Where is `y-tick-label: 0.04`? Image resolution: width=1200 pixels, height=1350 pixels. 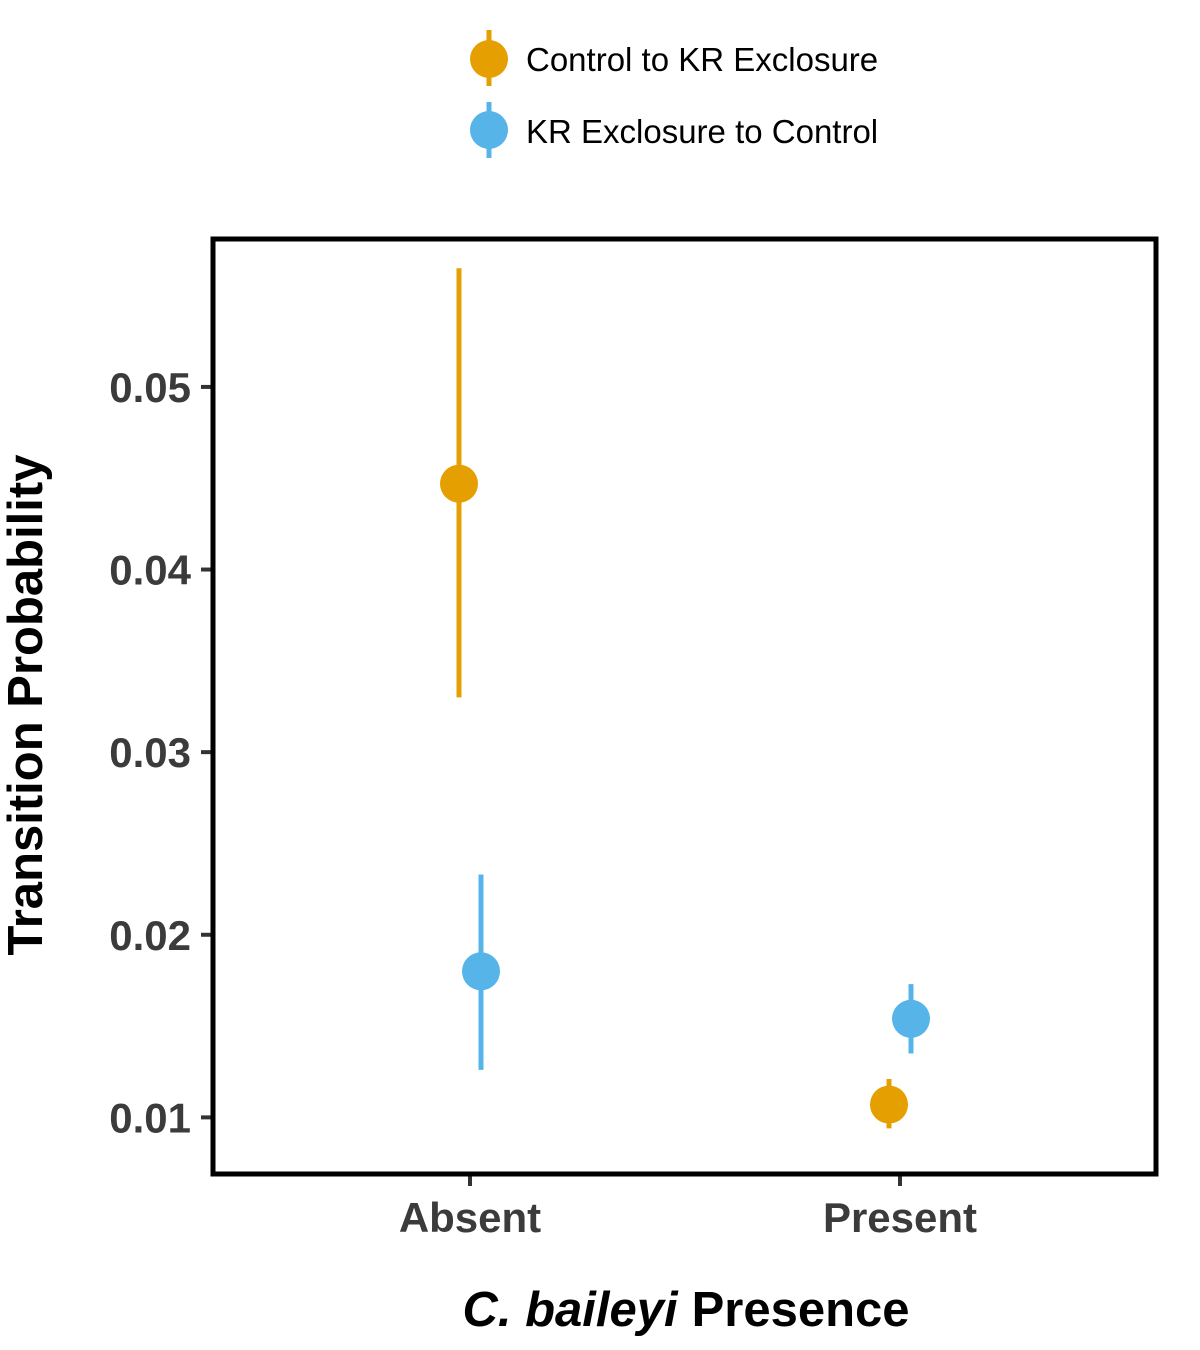 y-tick-label: 0.04 is located at coordinates (150, 570).